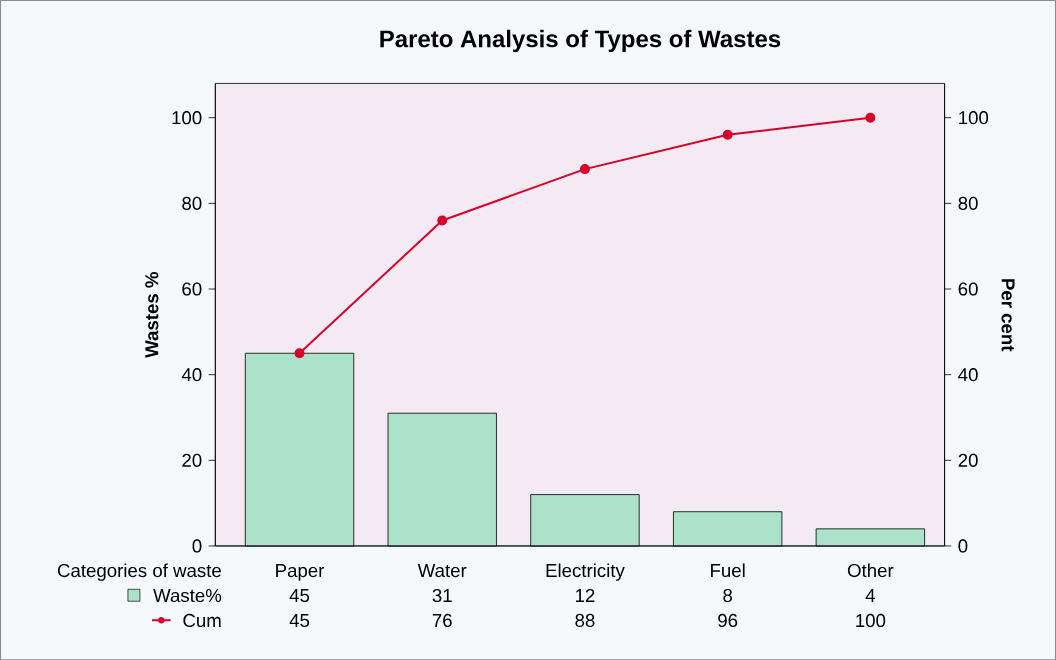  What do you see at coordinates (968, 374) in the screenshot?
I see `y2-tick-label: 40` at bounding box center [968, 374].